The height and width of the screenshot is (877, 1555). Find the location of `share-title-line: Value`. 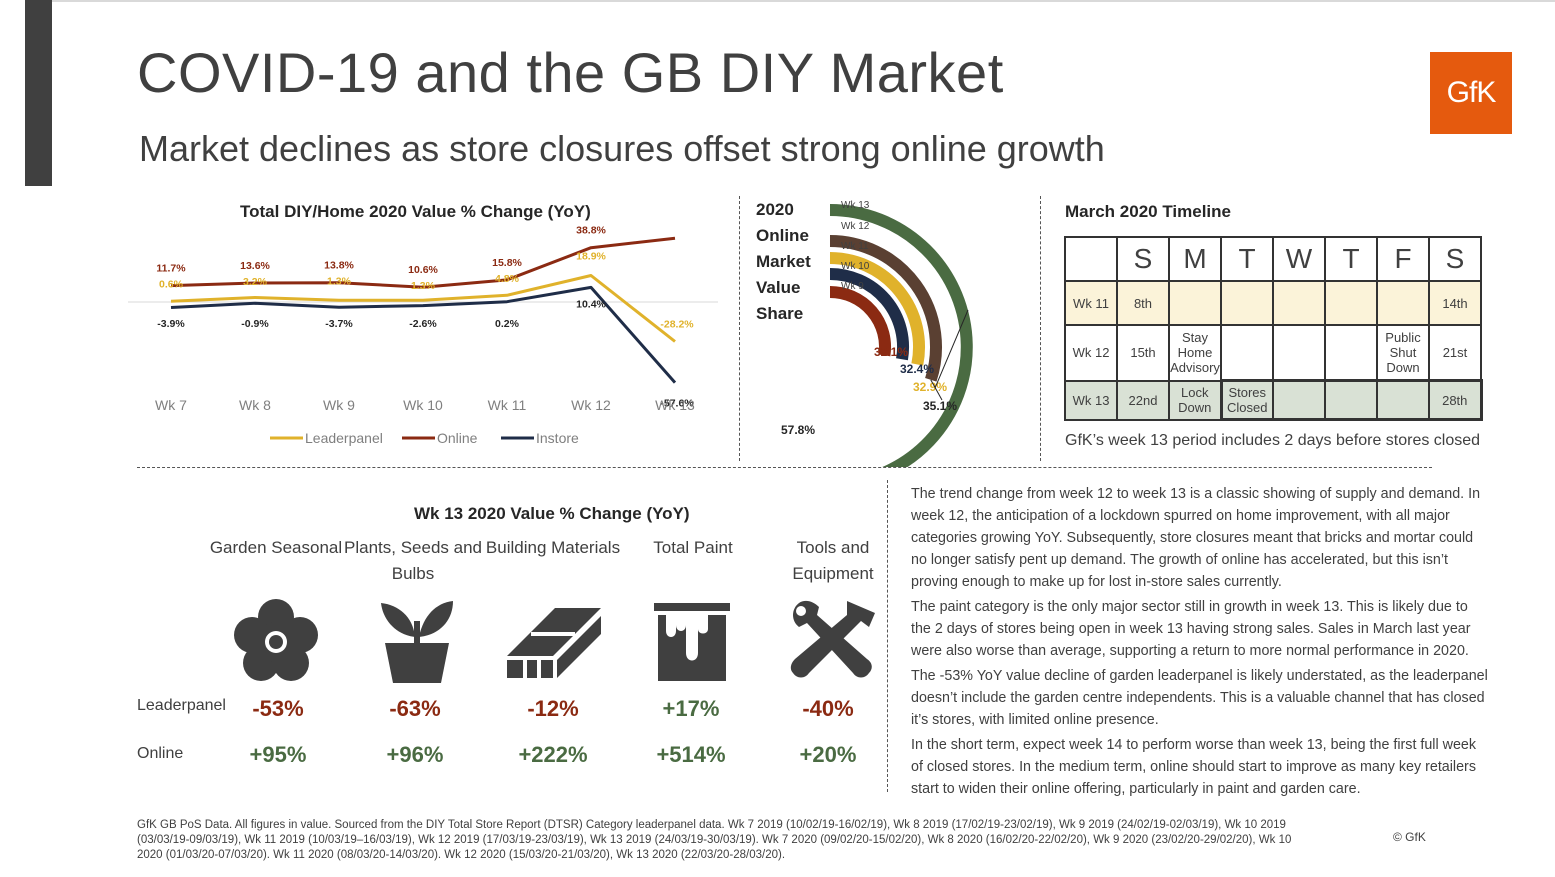

share-title-line: Value is located at coordinates (778, 287).